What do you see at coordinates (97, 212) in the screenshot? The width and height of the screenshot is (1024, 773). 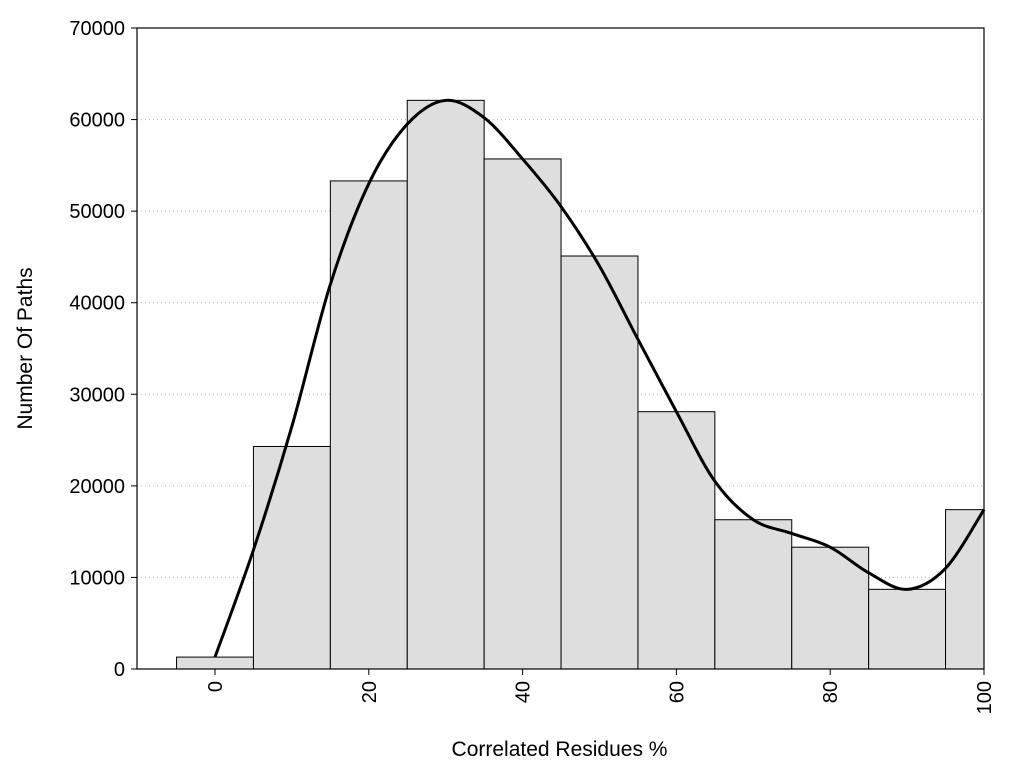 I see `y-tick-label: 50000` at bounding box center [97, 212].